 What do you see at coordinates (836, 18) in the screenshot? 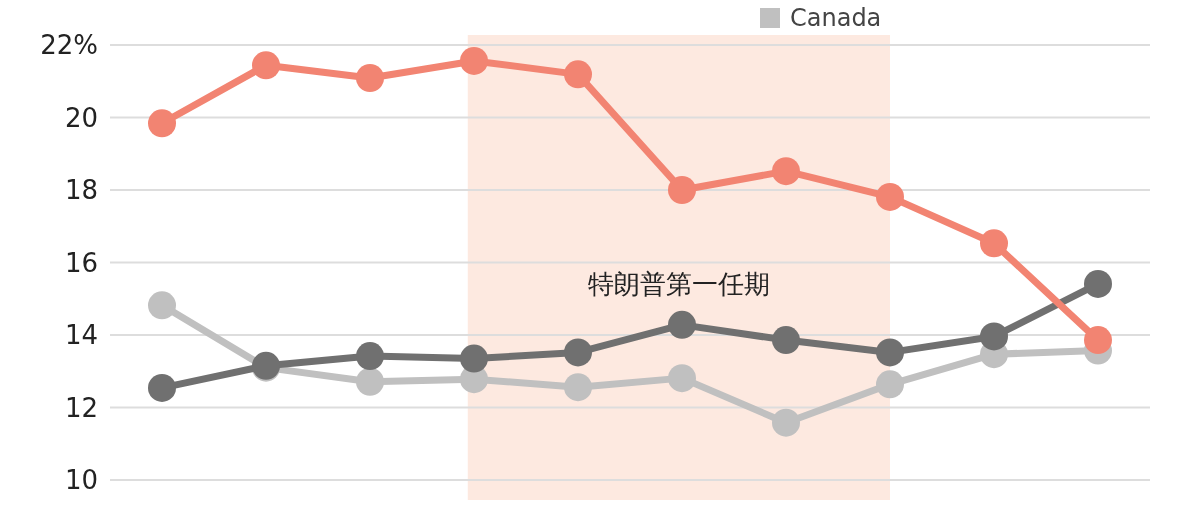
I see `legend-label: Canada` at bounding box center [836, 18].